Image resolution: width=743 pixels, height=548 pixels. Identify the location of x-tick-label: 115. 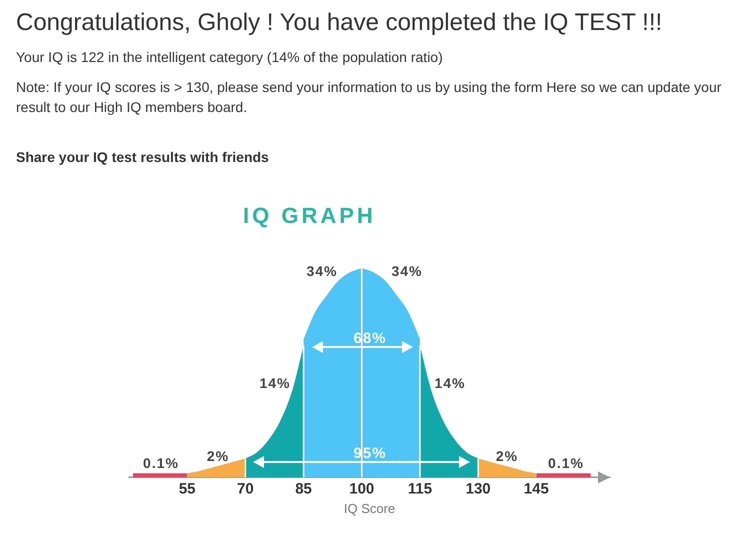
(420, 489).